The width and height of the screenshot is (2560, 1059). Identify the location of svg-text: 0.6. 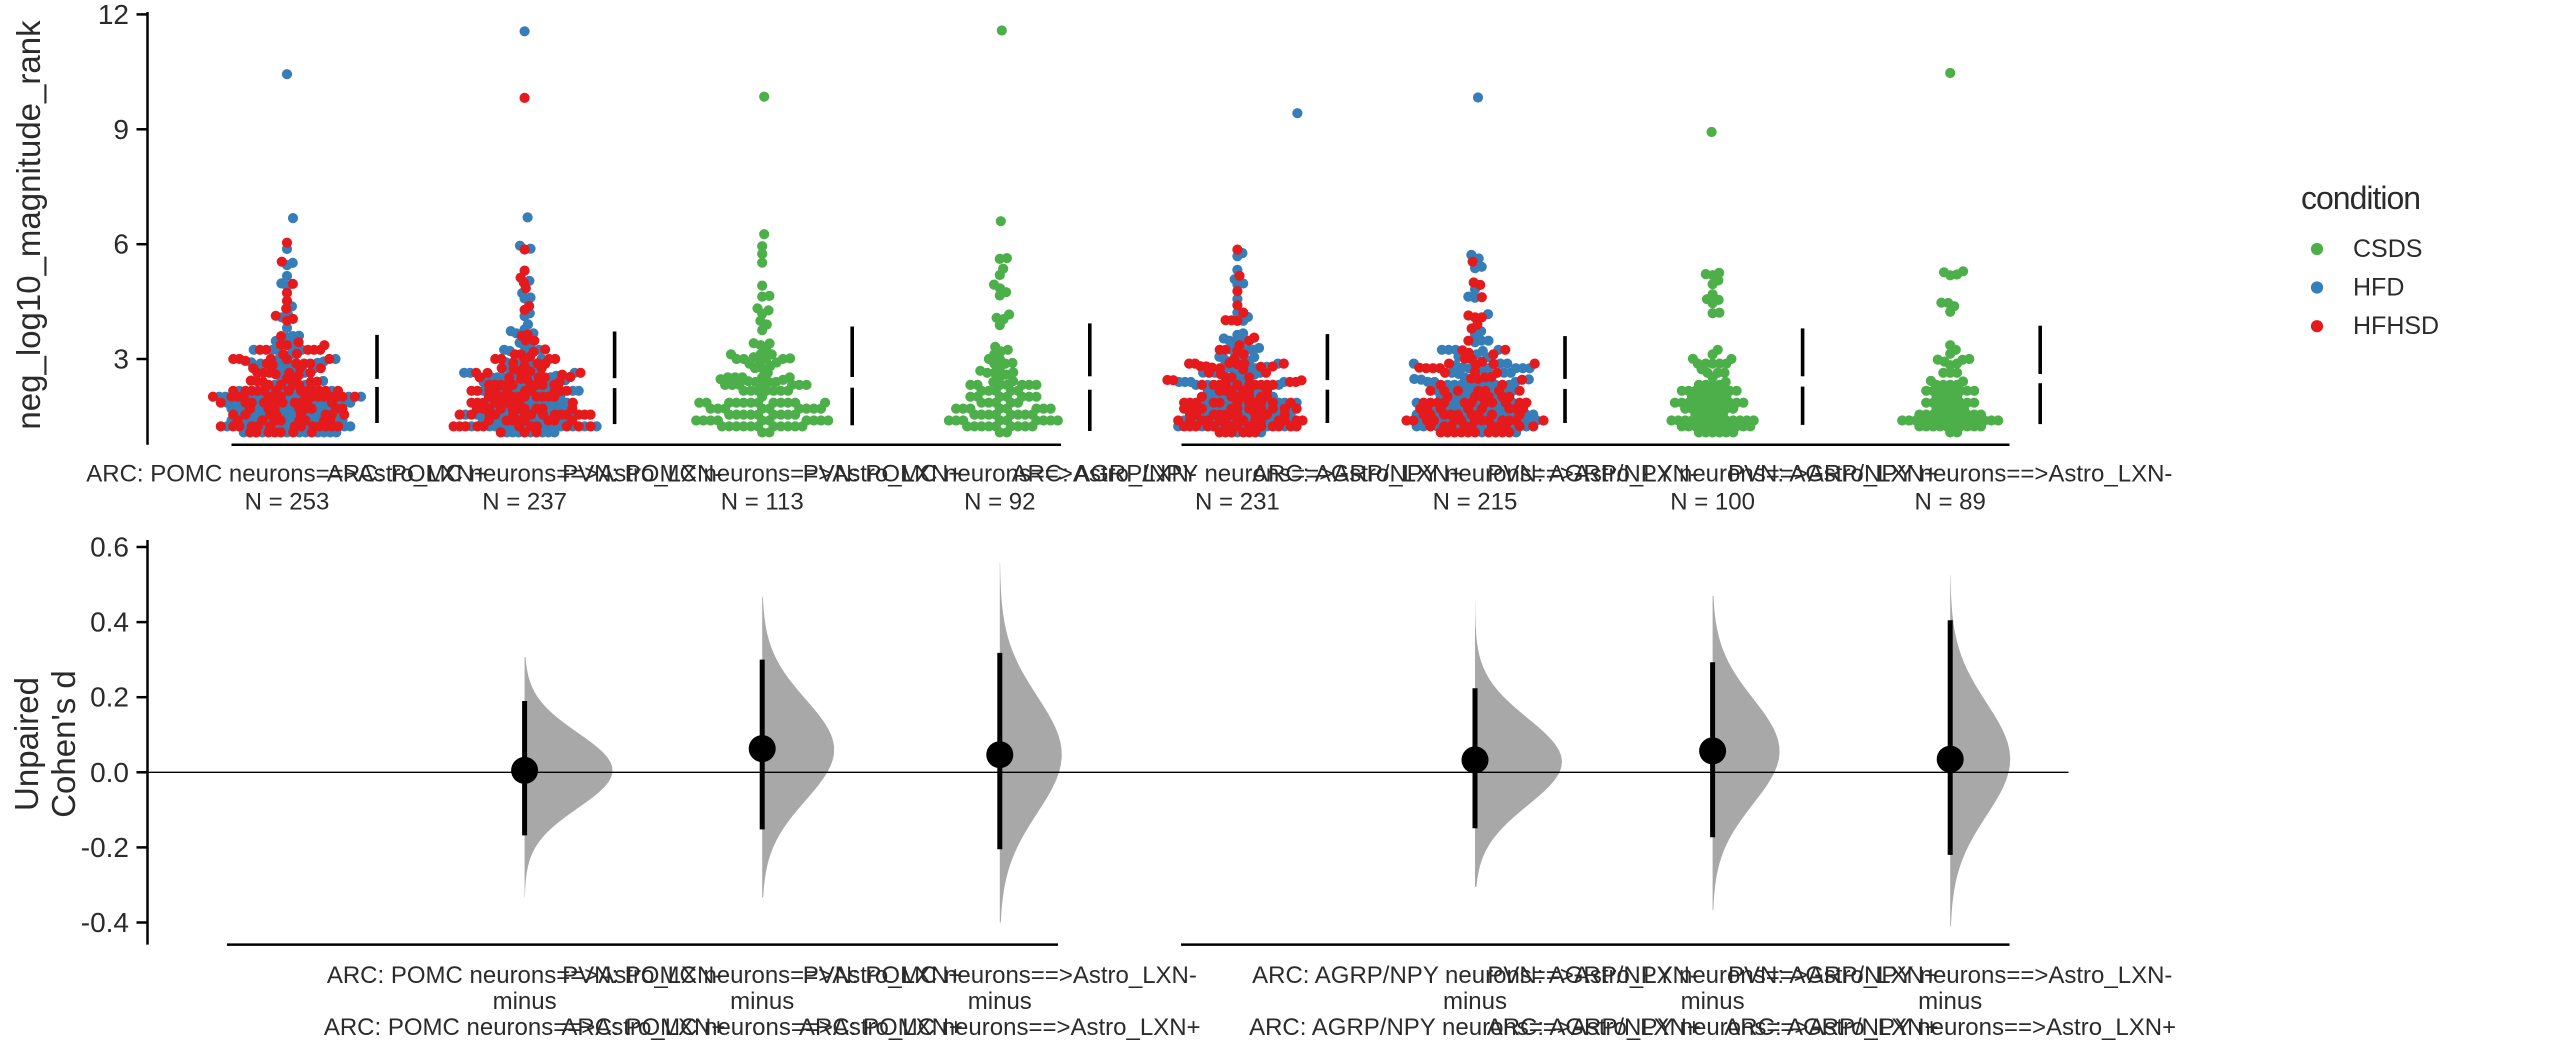
(109, 547).